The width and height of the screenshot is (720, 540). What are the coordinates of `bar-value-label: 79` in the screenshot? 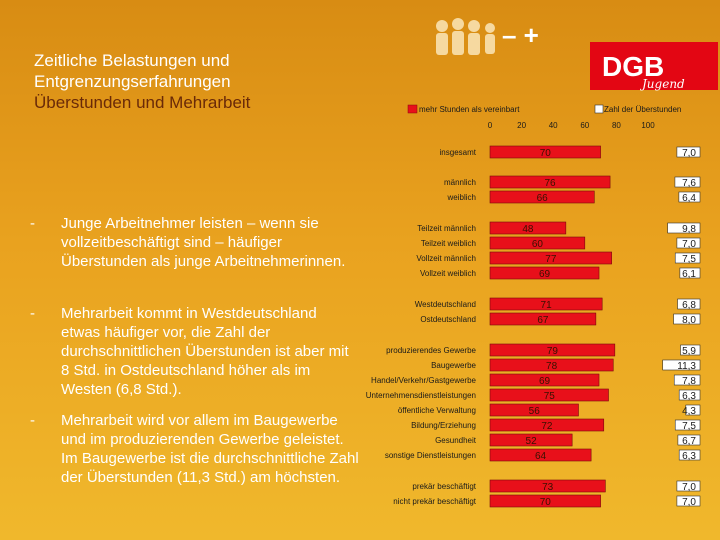 It's located at (553, 351).